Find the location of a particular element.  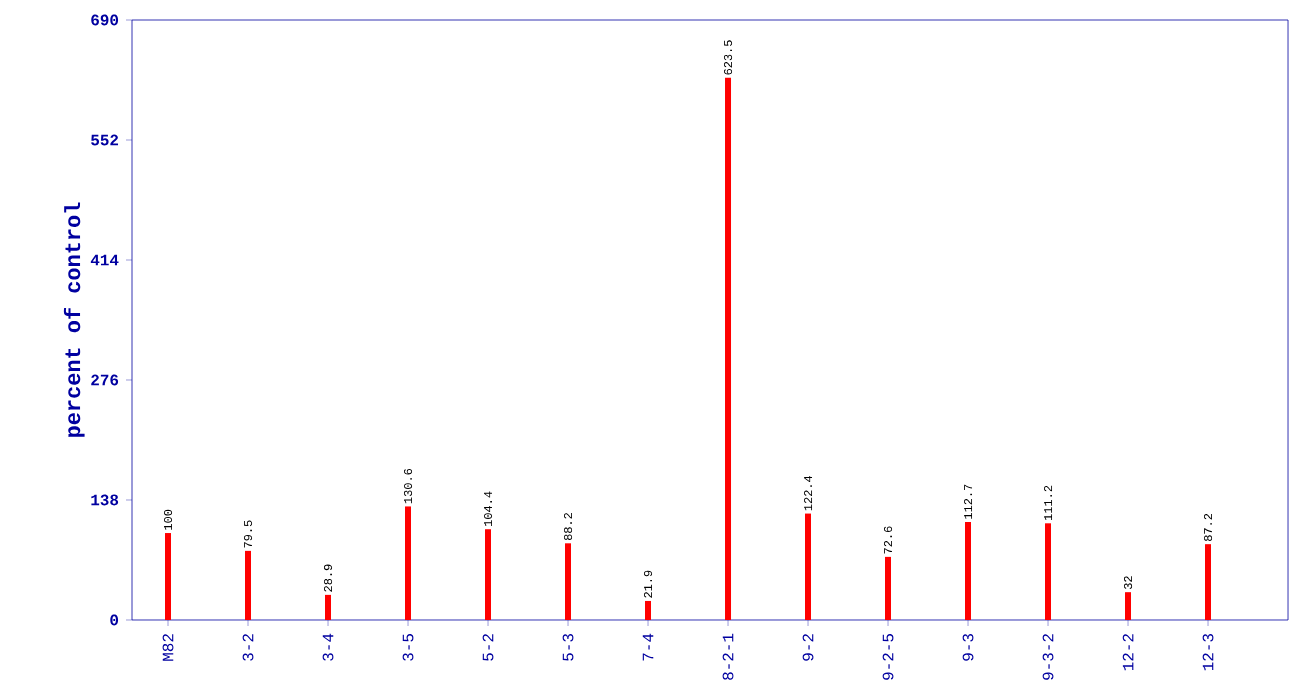

y-axis-title: percent of control is located at coordinates (74, 319).